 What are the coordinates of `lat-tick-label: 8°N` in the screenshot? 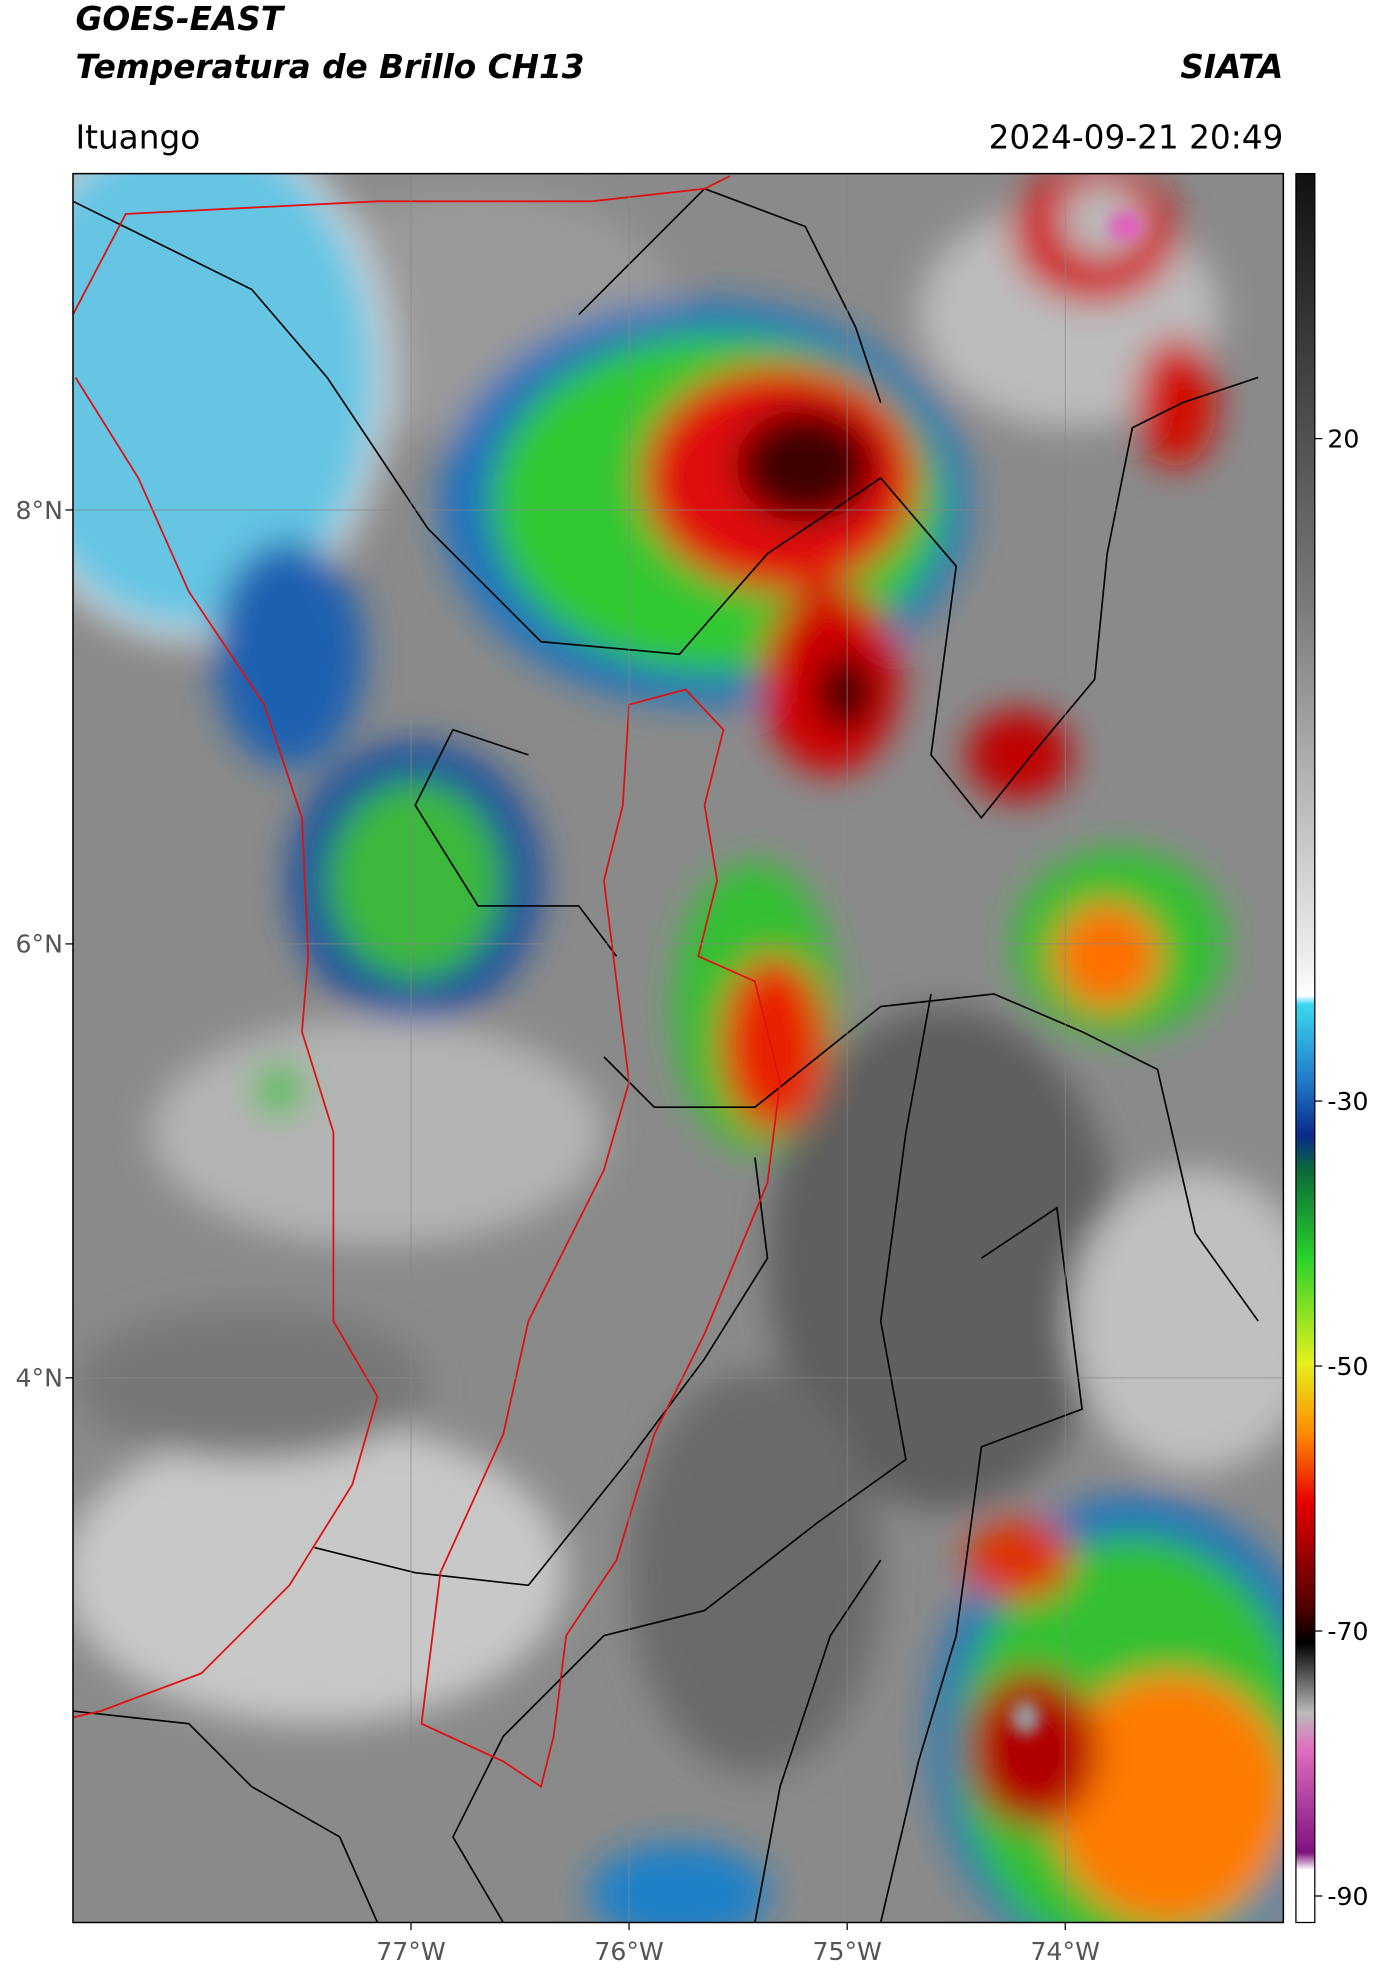 It's located at (39, 510).